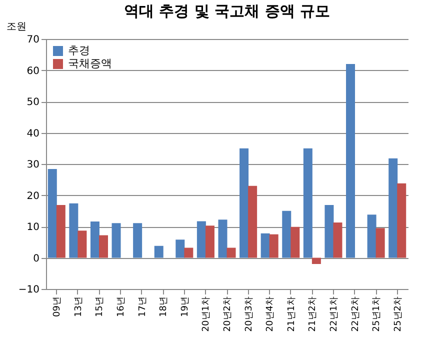 Image resolution: width=432 pixels, height=358 pixels. Describe the element at coordinates (313, 314) in the screenshot. I see `x-tick-label: 21년2차` at that location.